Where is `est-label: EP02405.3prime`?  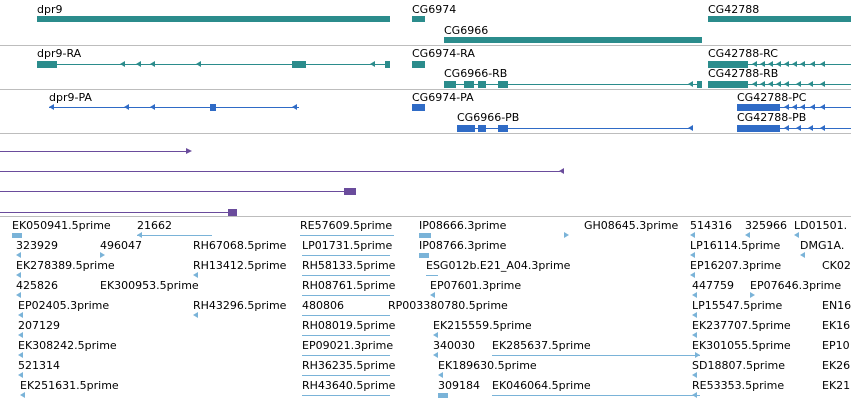
est-label: EP02405.3prime is located at coordinates (64, 305).